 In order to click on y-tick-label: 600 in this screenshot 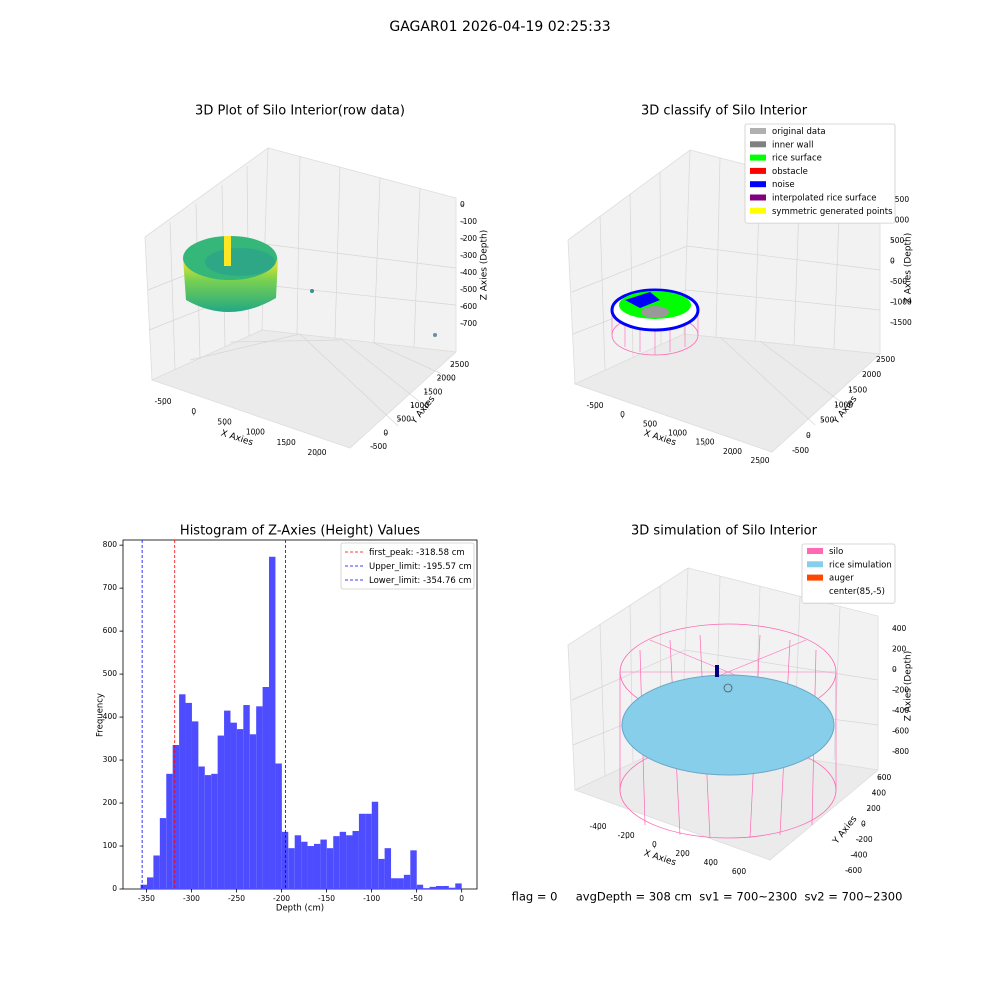, I will do `click(884, 777)`.